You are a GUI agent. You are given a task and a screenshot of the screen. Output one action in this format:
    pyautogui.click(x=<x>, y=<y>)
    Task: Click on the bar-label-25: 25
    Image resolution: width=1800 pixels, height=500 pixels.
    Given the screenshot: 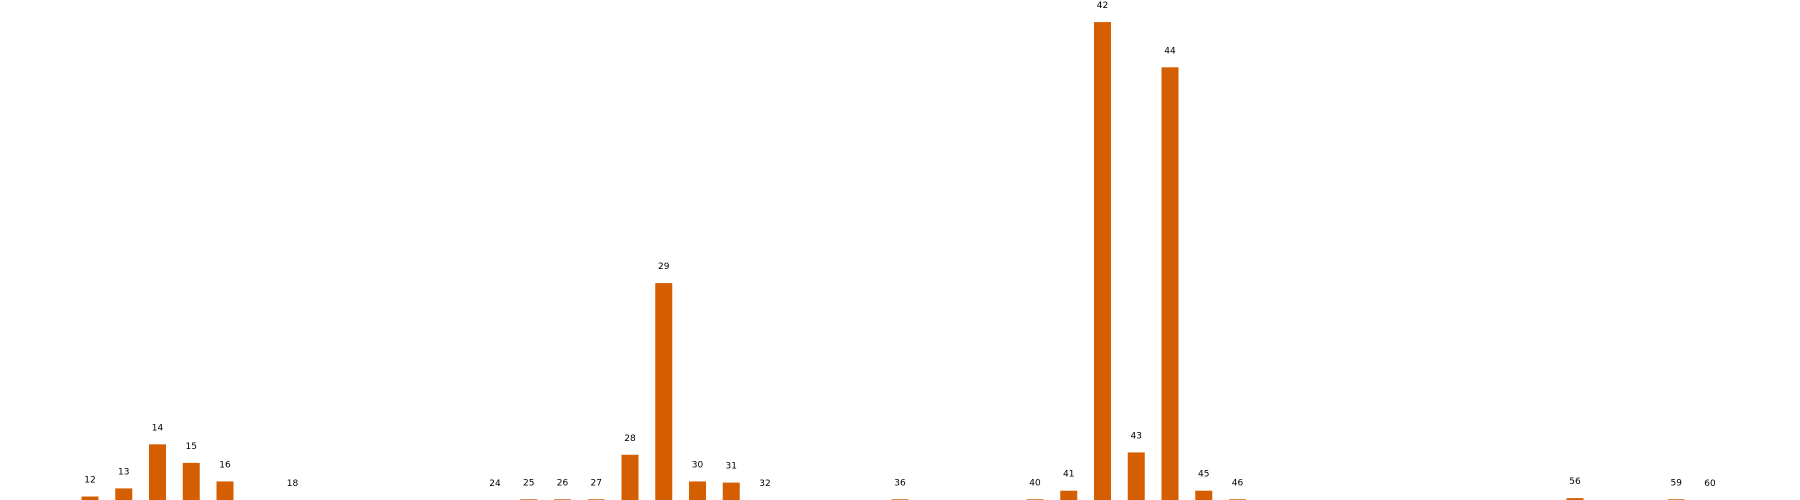 What is the action you would take?
    pyautogui.click(x=528, y=483)
    